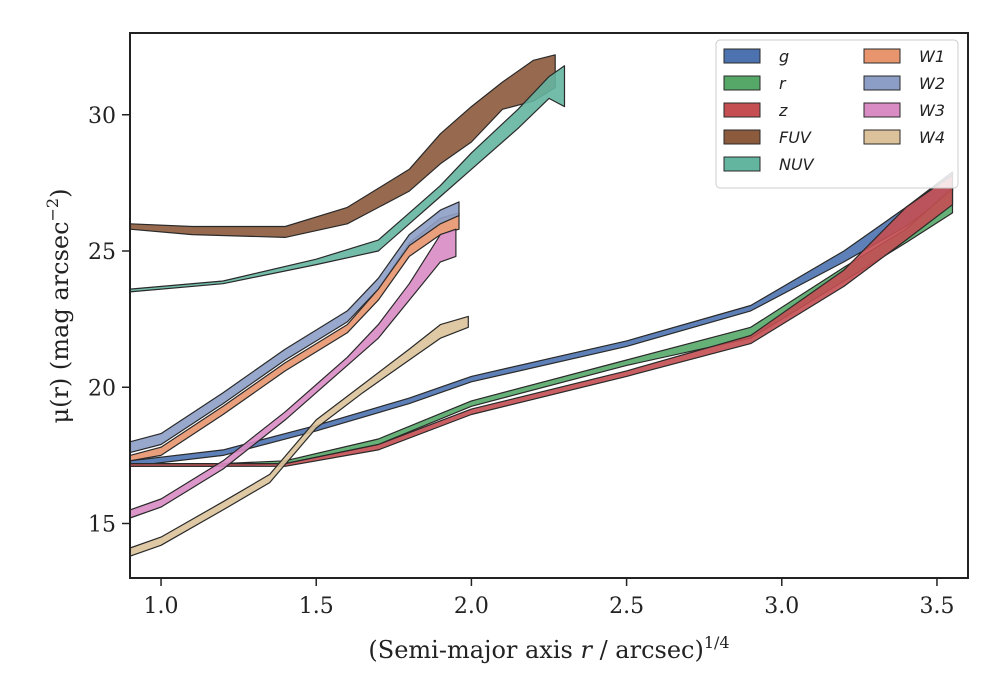  Describe the element at coordinates (342, 146) in the screenshot. I see `band-fuv` at that location.